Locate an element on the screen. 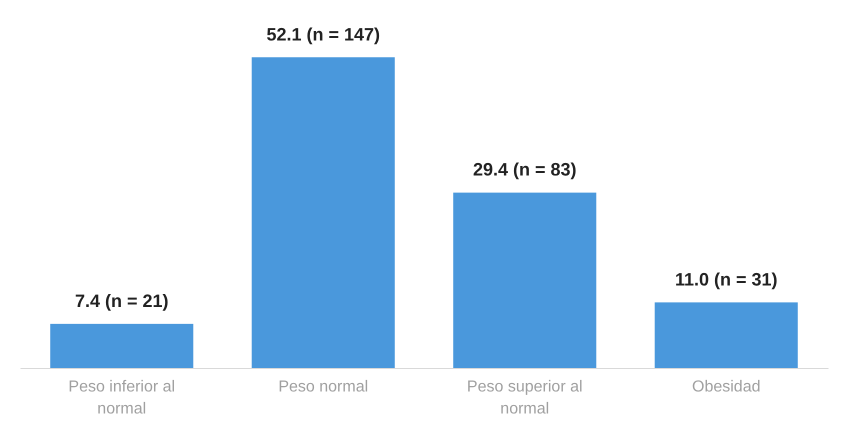  x-tick-label: Peso superior al normal is located at coordinates (524, 398).